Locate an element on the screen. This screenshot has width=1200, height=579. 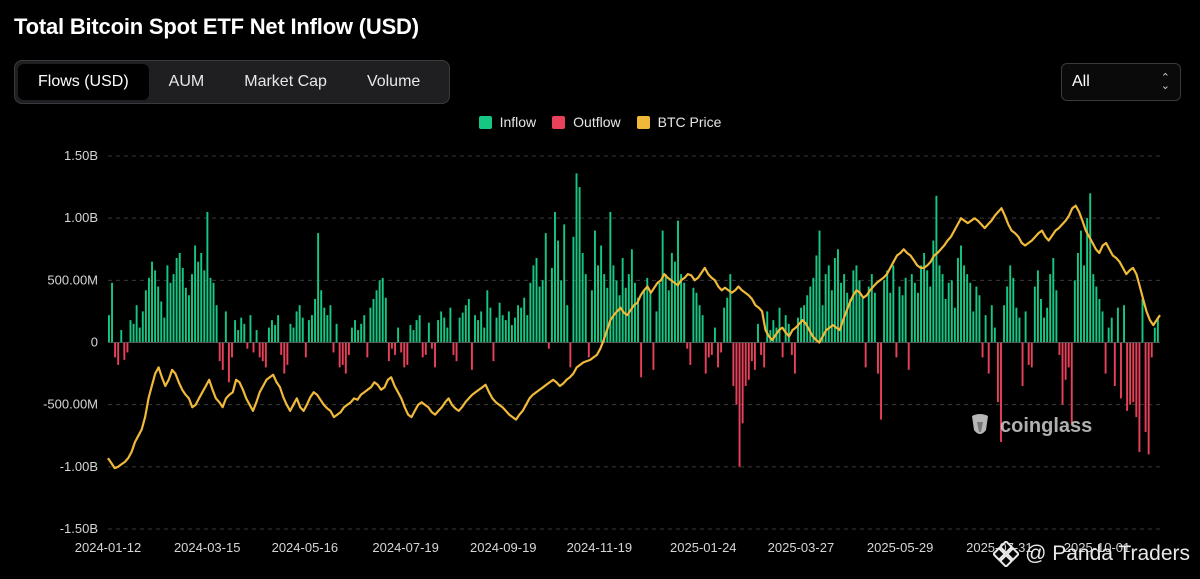
x-tick-label: 2025-10-01 is located at coordinates (1097, 547).